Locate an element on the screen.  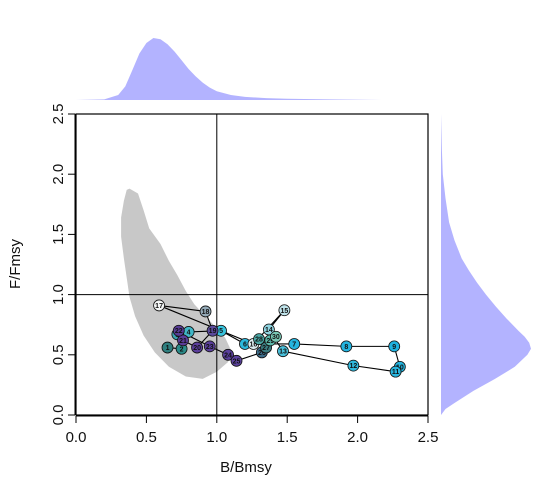
trajectory-point: 18 is located at coordinates (205, 311).